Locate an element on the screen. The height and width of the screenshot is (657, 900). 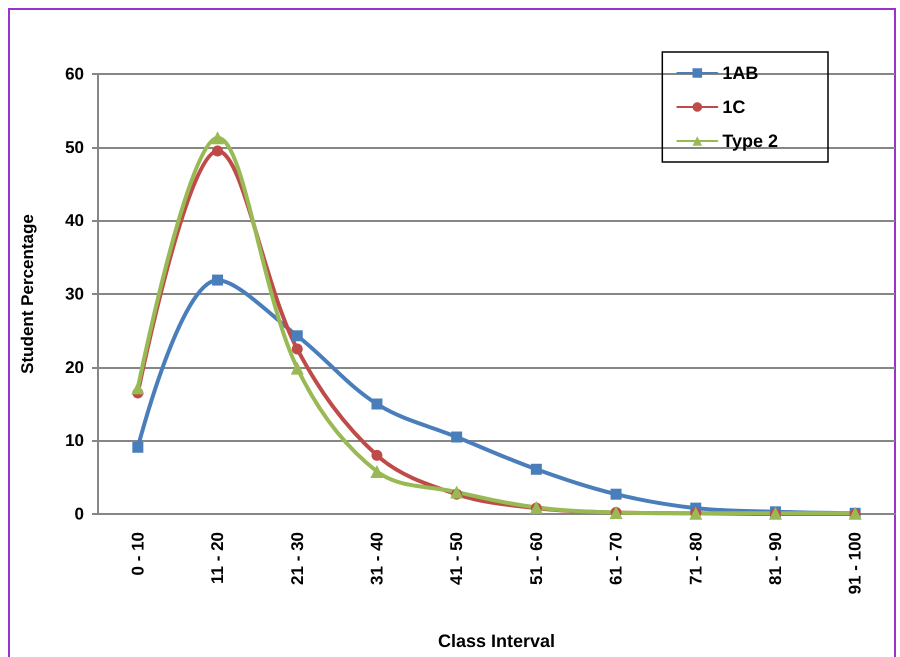
x-tick-label: 61 - 70 is located at coordinates (616, 558).